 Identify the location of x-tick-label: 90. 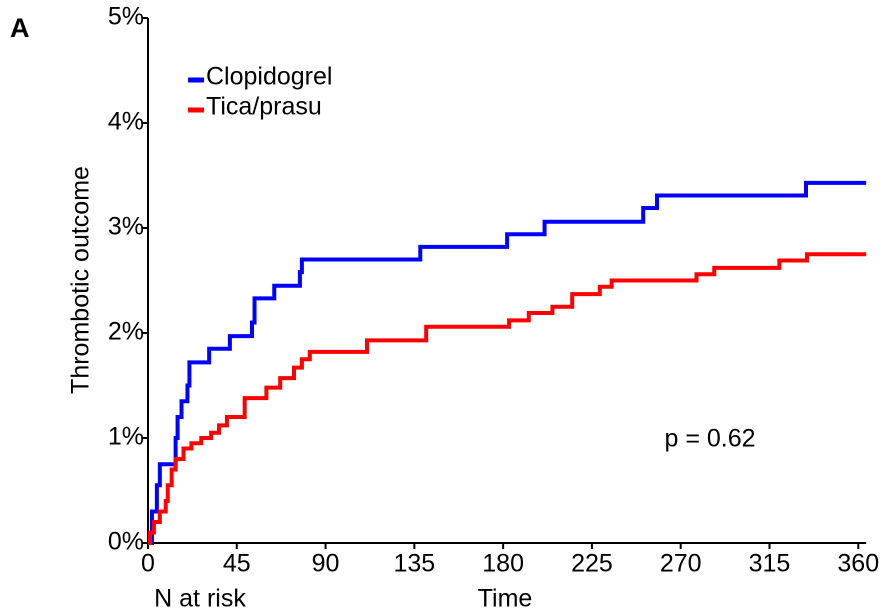
(326, 564).